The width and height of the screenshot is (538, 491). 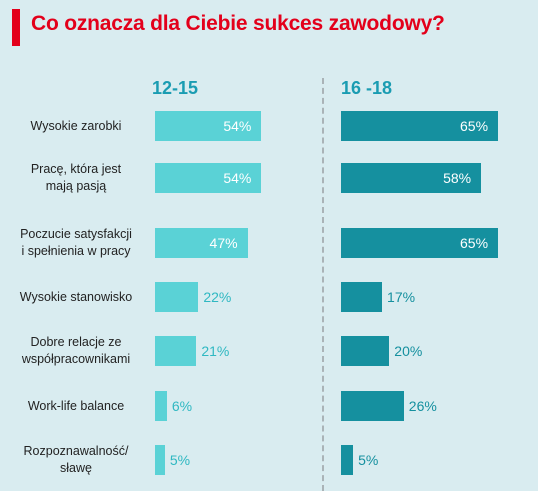 I want to click on title-accent-bar, so click(x=16, y=27).